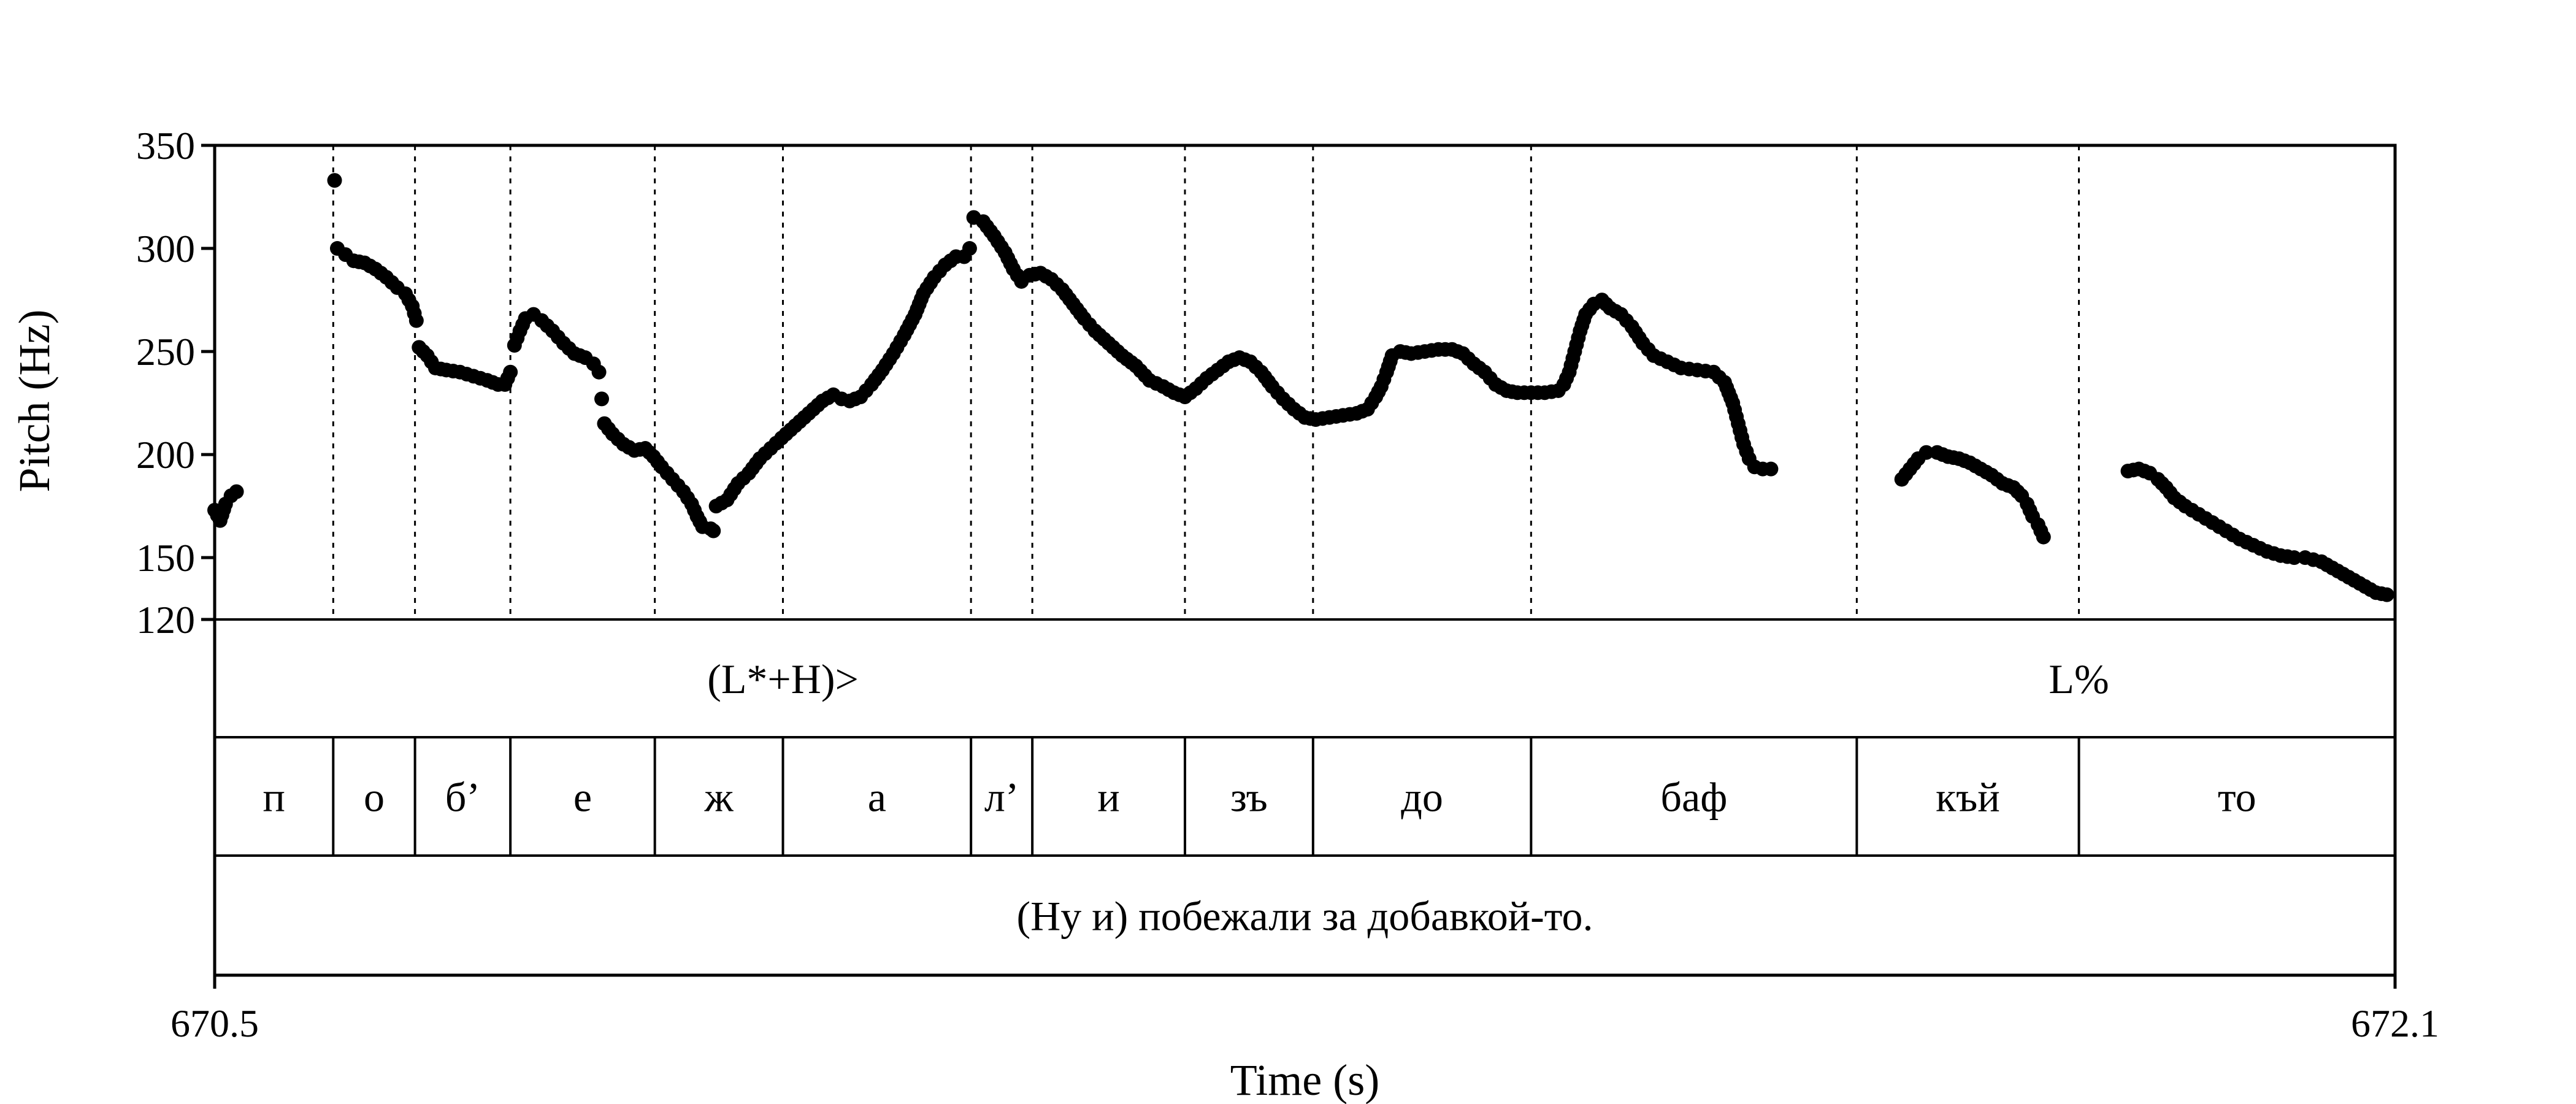 The width and height of the screenshot is (2576, 1104). I want to click on x-tick-label: 670.5, so click(215, 1023).